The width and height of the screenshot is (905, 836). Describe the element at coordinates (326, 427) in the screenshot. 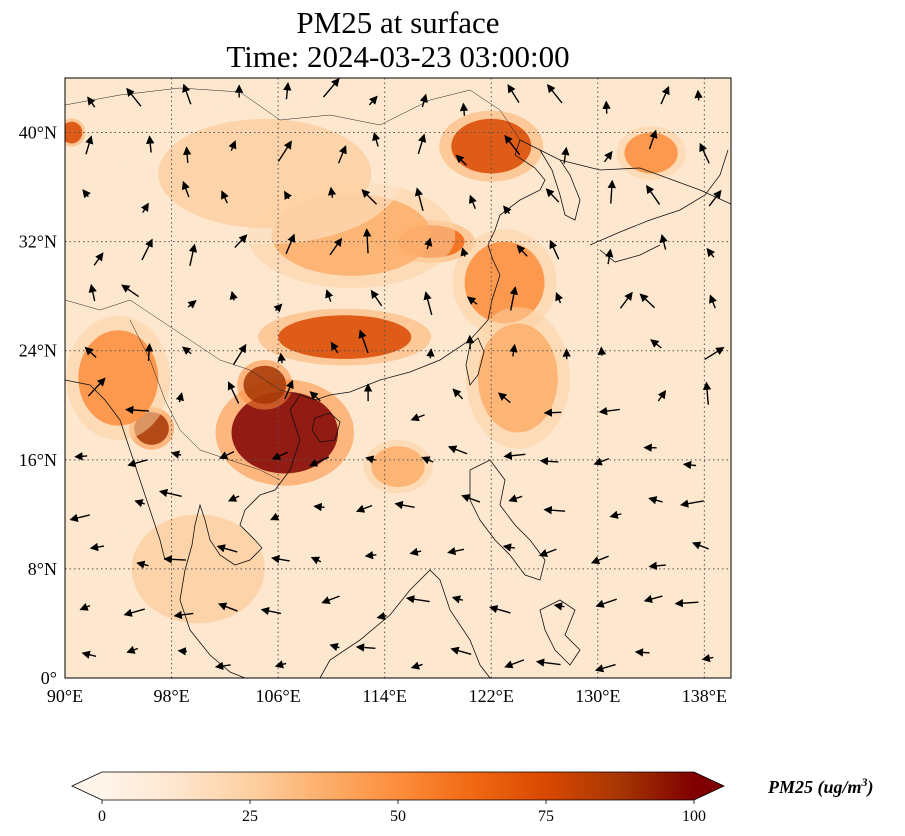

I see `hainan-coastline` at that location.